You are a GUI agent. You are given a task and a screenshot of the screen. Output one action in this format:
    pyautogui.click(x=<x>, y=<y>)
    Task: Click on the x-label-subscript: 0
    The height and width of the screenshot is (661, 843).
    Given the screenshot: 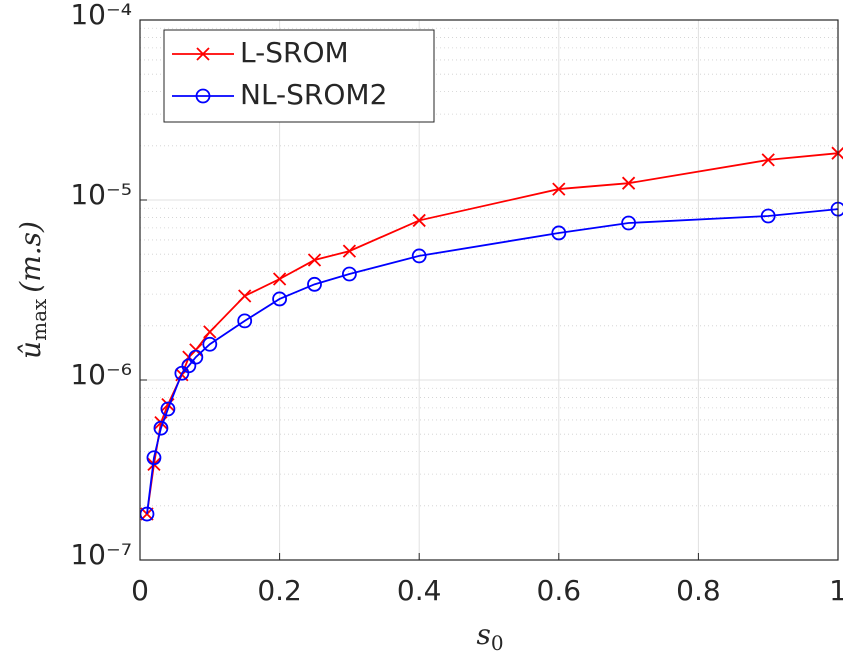 What is the action you would take?
    pyautogui.click(x=497, y=643)
    